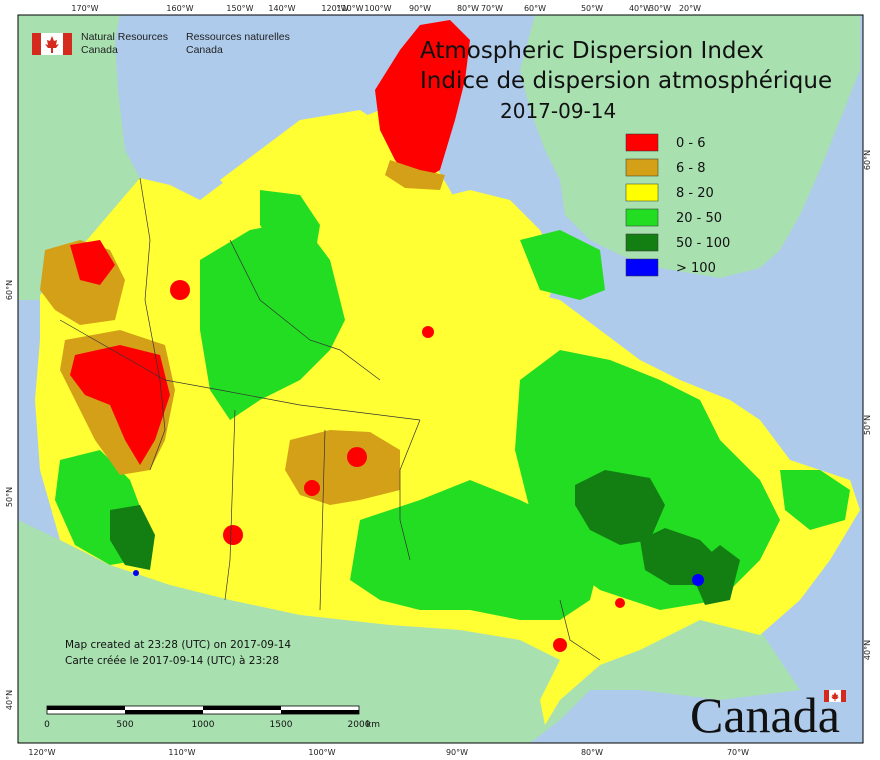  I want to click on scale-bar: 0 500 1000 1500 2000 km, so click(212, 717).